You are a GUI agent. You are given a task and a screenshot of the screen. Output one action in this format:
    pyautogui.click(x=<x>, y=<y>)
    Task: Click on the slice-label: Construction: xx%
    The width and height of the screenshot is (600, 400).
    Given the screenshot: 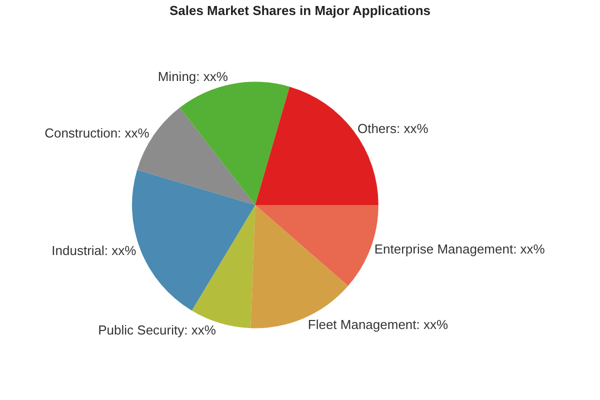 What is the action you would take?
    pyautogui.click(x=97, y=133)
    